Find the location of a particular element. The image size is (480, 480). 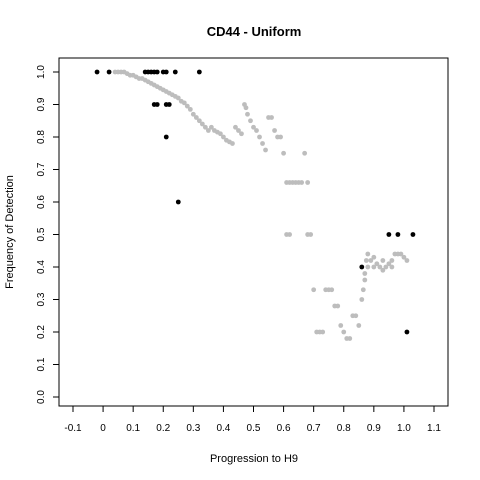

x-tick-label: 1.0 is located at coordinates (404, 428).